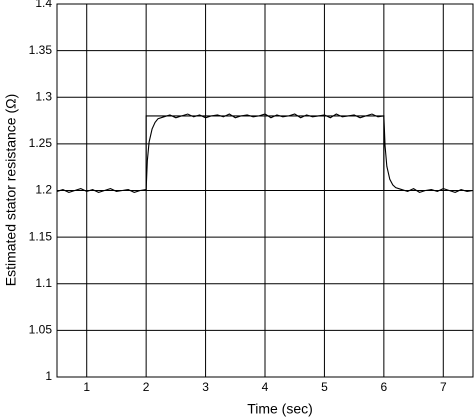 The height and width of the screenshot is (420, 474). Describe the element at coordinates (280, 409) in the screenshot. I see `x-axis-title: Time (sec)` at that location.